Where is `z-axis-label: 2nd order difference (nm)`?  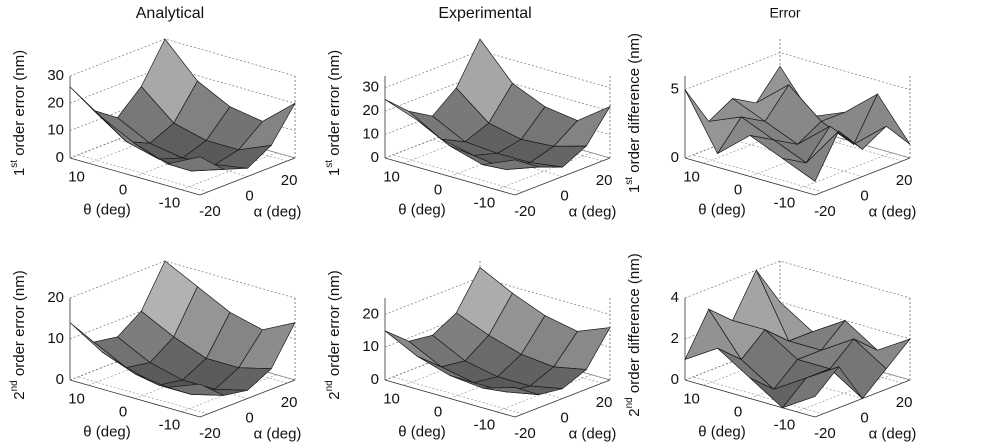 z-axis-label: 2nd order difference (nm) is located at coordinates (633, 334).